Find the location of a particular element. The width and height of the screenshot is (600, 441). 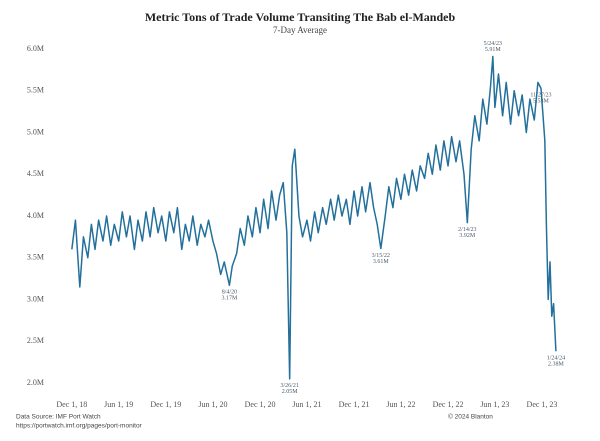

x-tick-label: Dec 1, 20 is located at coordinates (260, 404).